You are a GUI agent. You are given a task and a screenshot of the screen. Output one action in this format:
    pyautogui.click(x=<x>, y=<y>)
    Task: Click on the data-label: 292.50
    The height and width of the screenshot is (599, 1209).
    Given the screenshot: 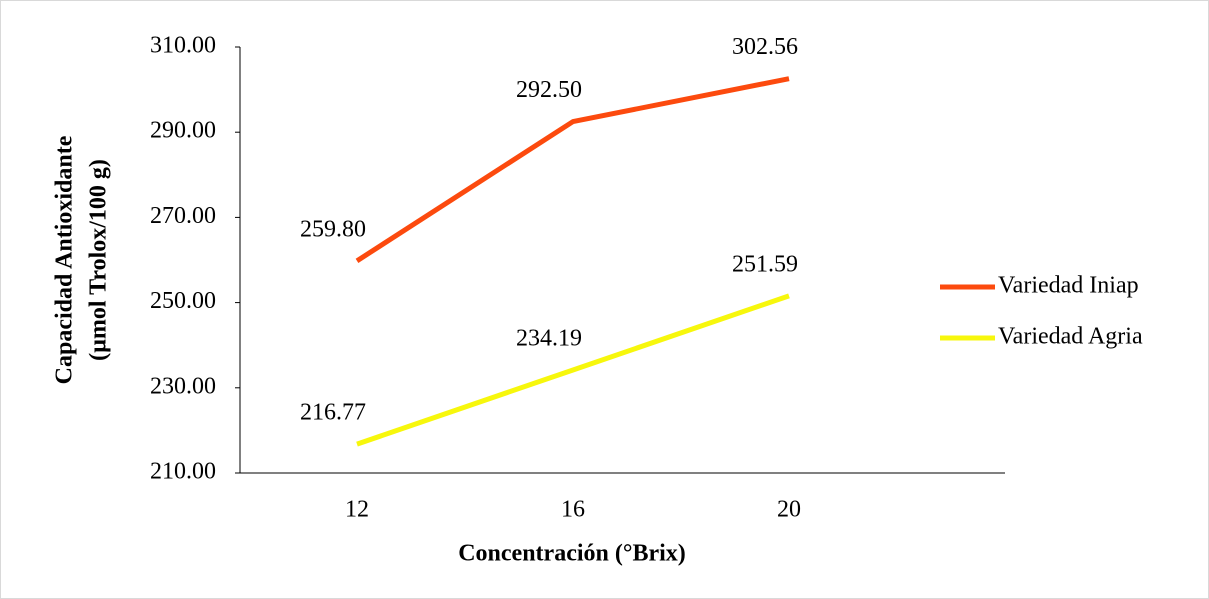 What is the action you would take?
    pyautogui.click(x=549, y=90)
    